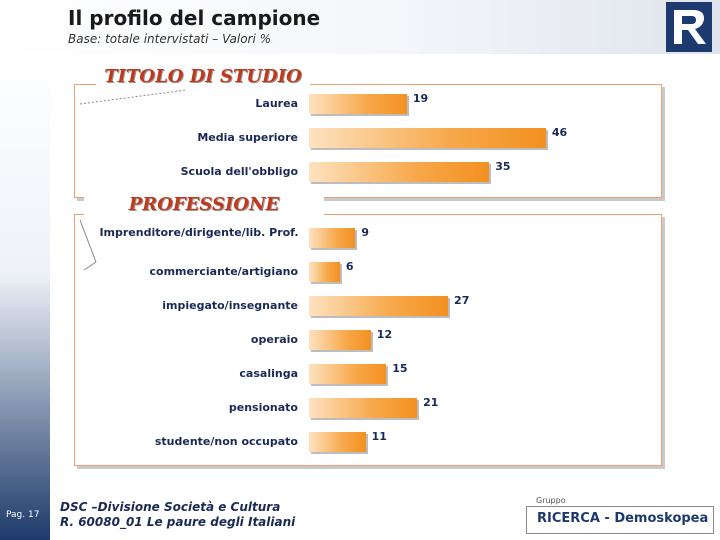 This screenshot has width=720, height=540. Describe the element at coordinates (420, 98) in the screenshot. I see `value-label: 19` at that location.